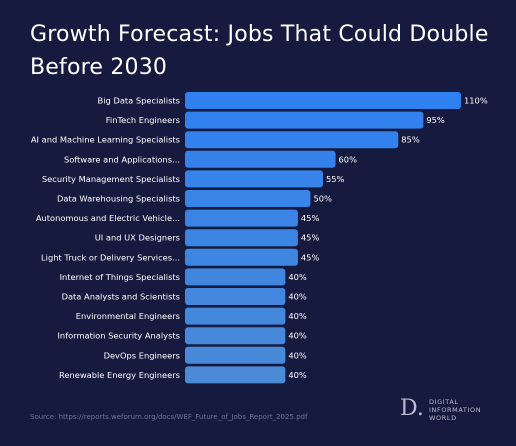  I want to click on logo-line3: WORLD, so click(443, 418).